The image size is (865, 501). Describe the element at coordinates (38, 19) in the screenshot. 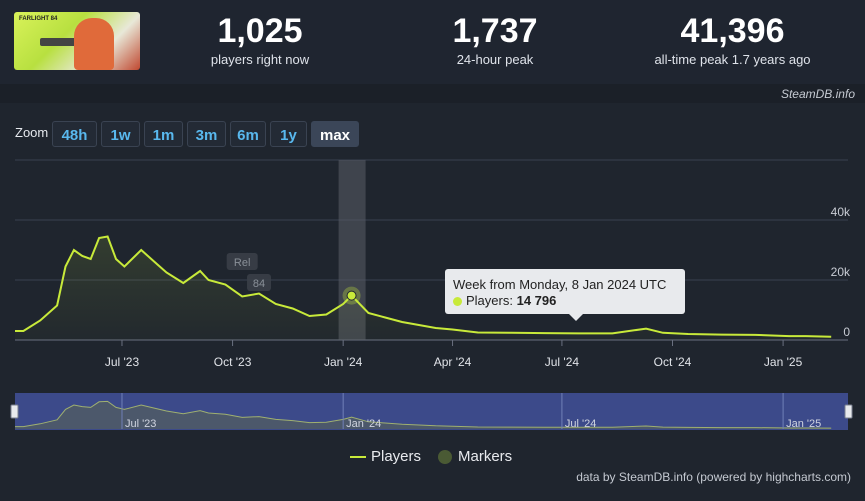

I see `thumbnail-logo: FARLIGHT 84` at that location.